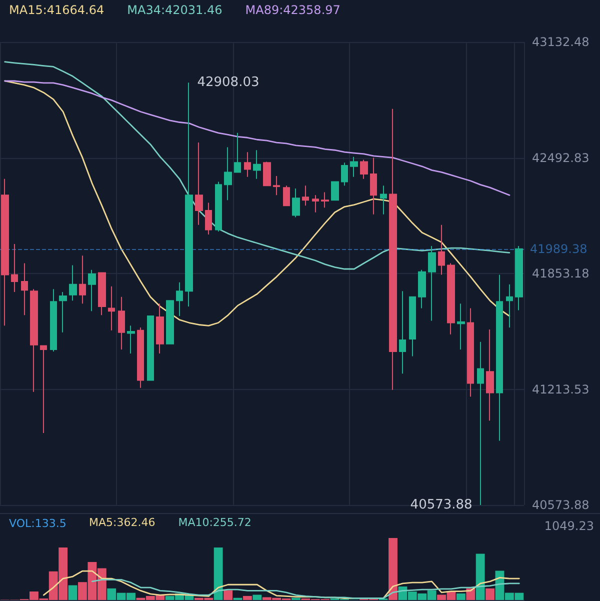  What do you see at coordinates (561, 157) in the screenshot?
I see `y-tick-label: 42492.83` at bounding box center [561, 157].